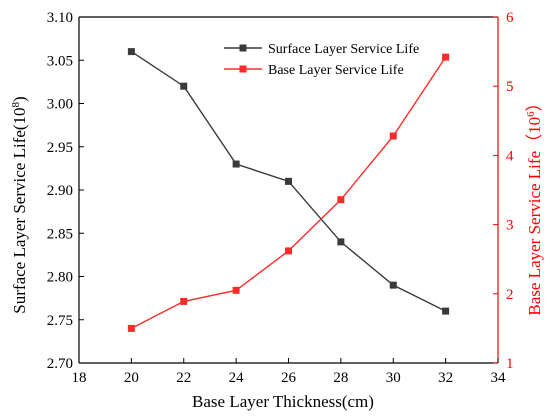 This screenshot has height=417, width=550. I want to click on legend-label: Surface Layer Service Life, so click(343, 49).